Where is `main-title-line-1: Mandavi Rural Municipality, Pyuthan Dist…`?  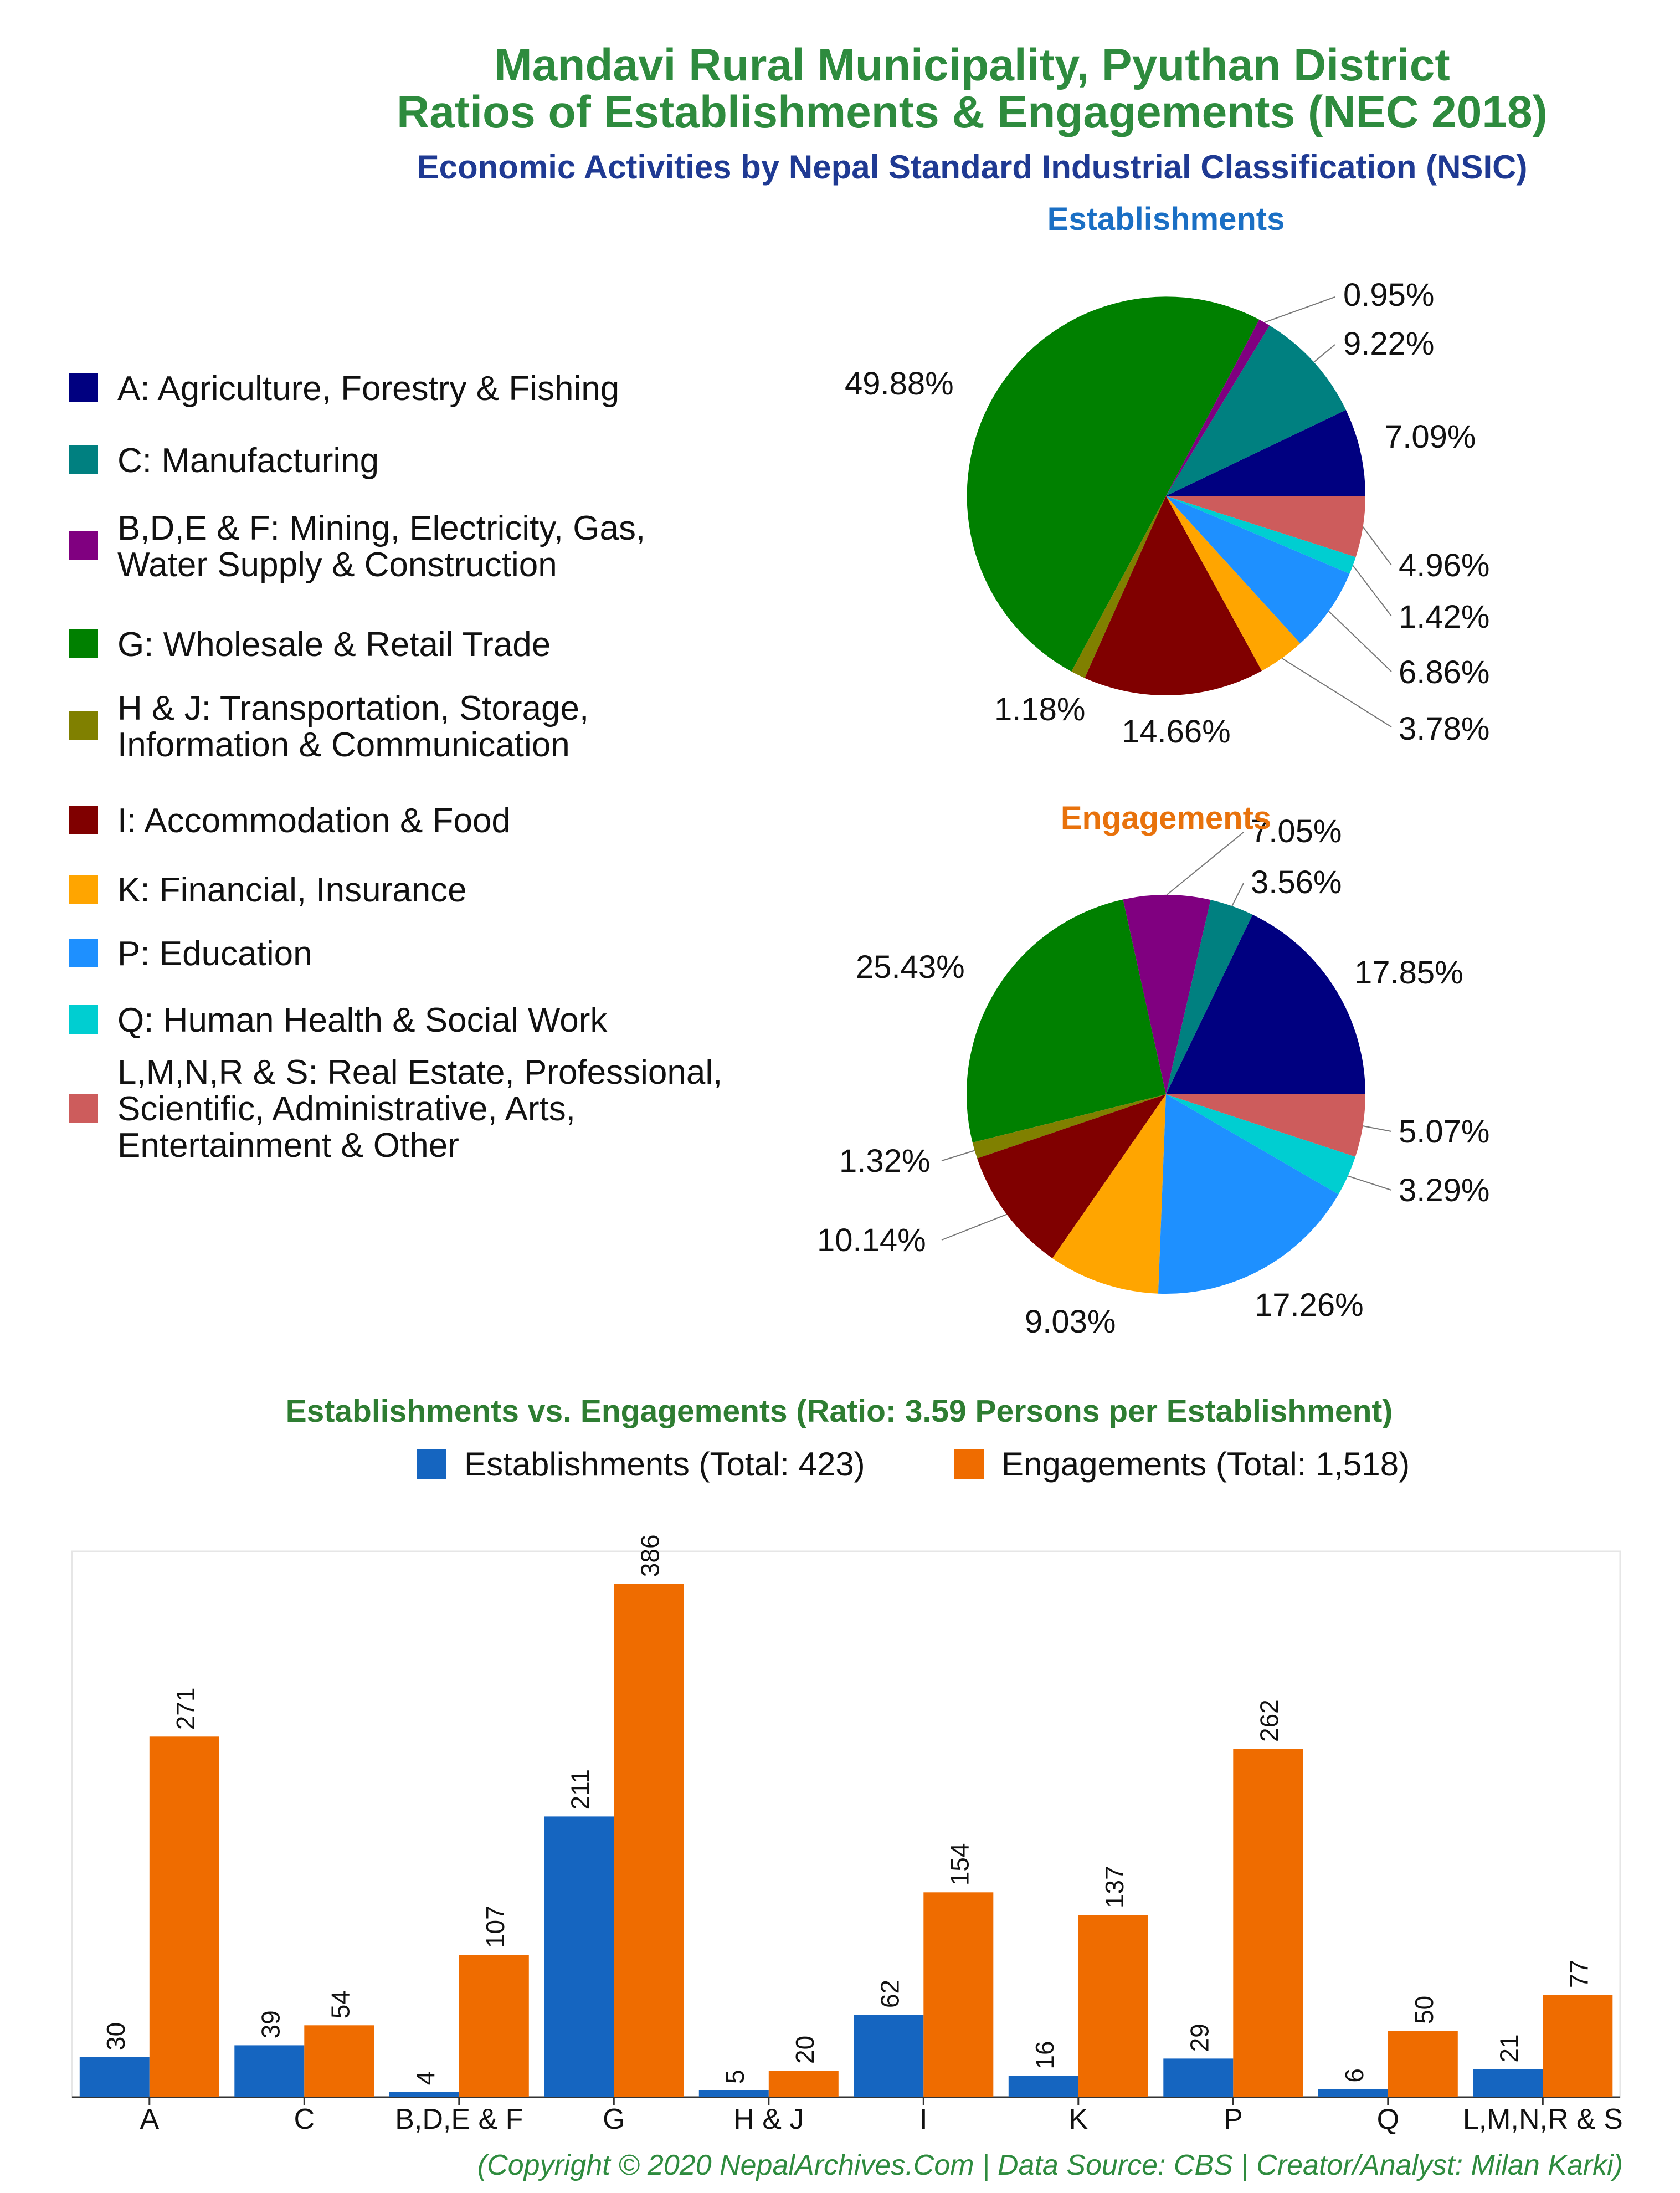
main-title-line-1: Mandavi Rural Municipality, Pyuthan Dist… is located at coordinates (972, 65).